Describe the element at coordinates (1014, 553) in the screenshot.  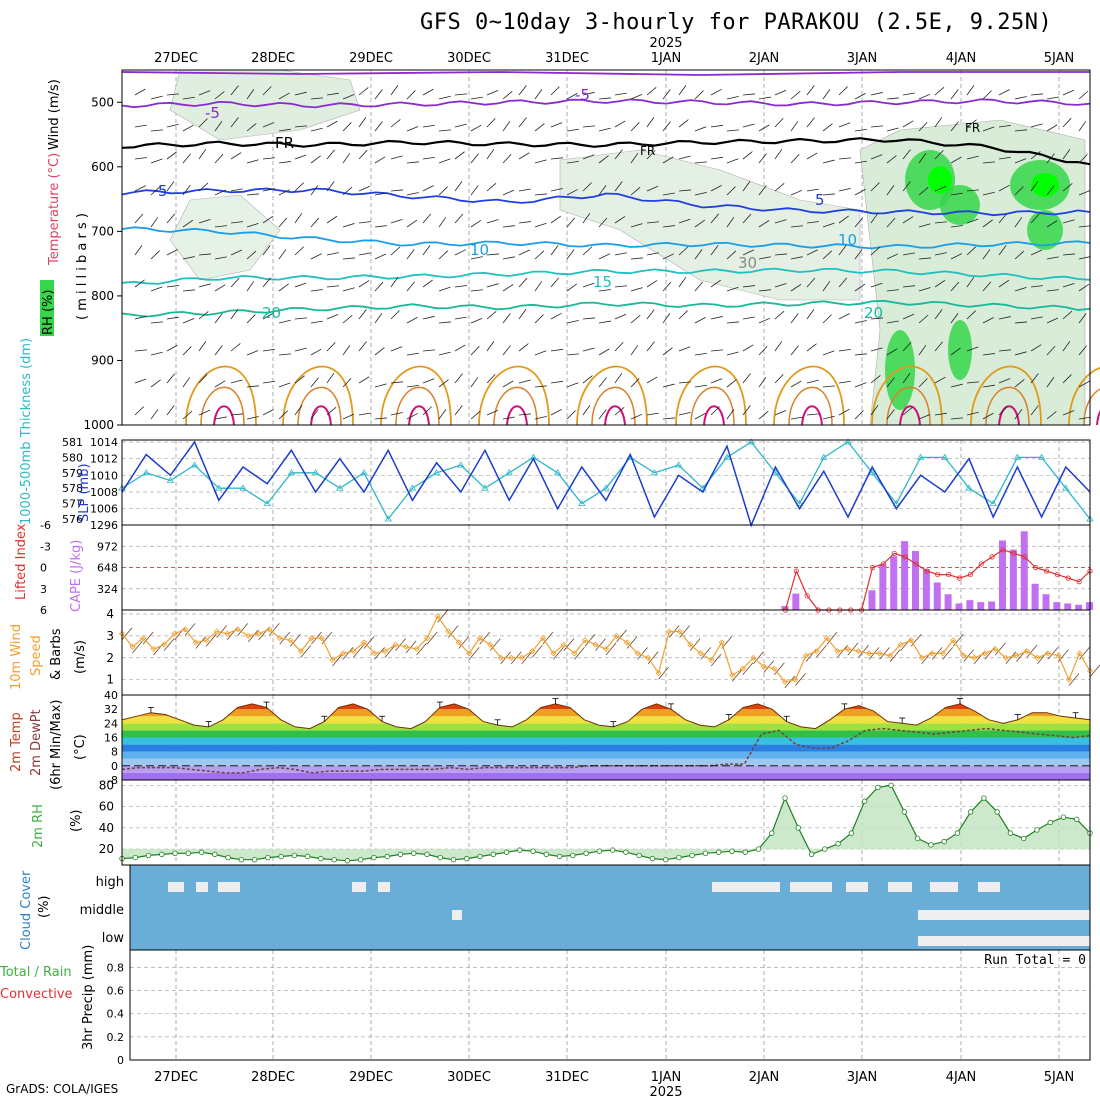
I see `lifted-index-marker` at that location.